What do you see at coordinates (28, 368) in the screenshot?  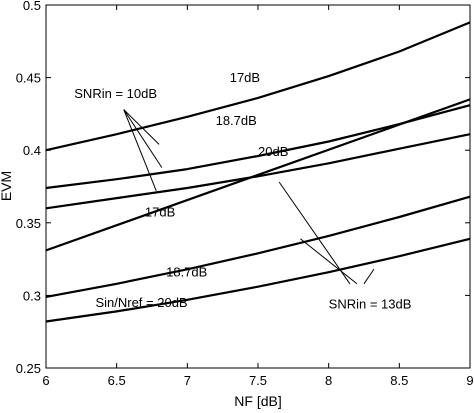 I see `y-tick-label: 0.25` at bounding box center [28, 368].